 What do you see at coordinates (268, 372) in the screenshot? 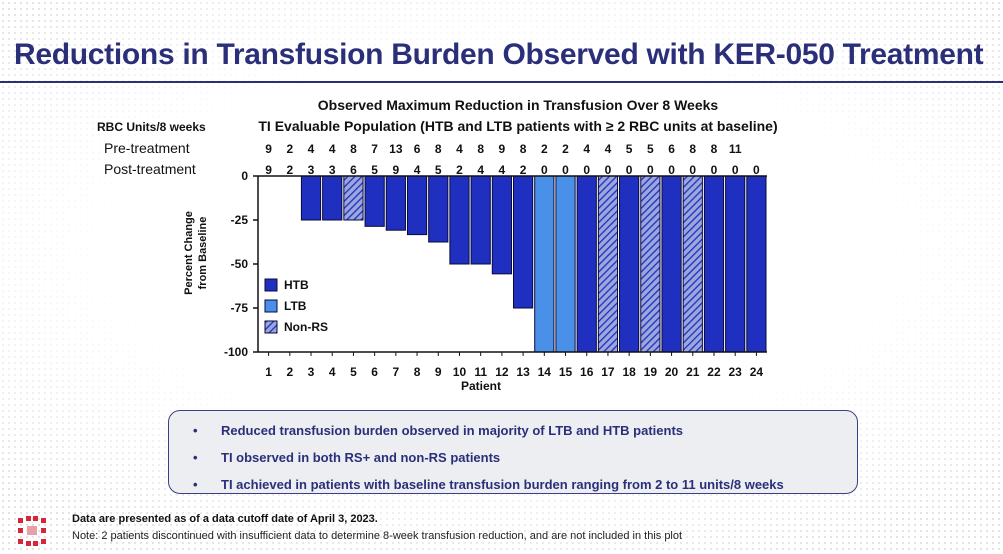
I see `x-tick-label: 1` at bounding box center [268, 372].